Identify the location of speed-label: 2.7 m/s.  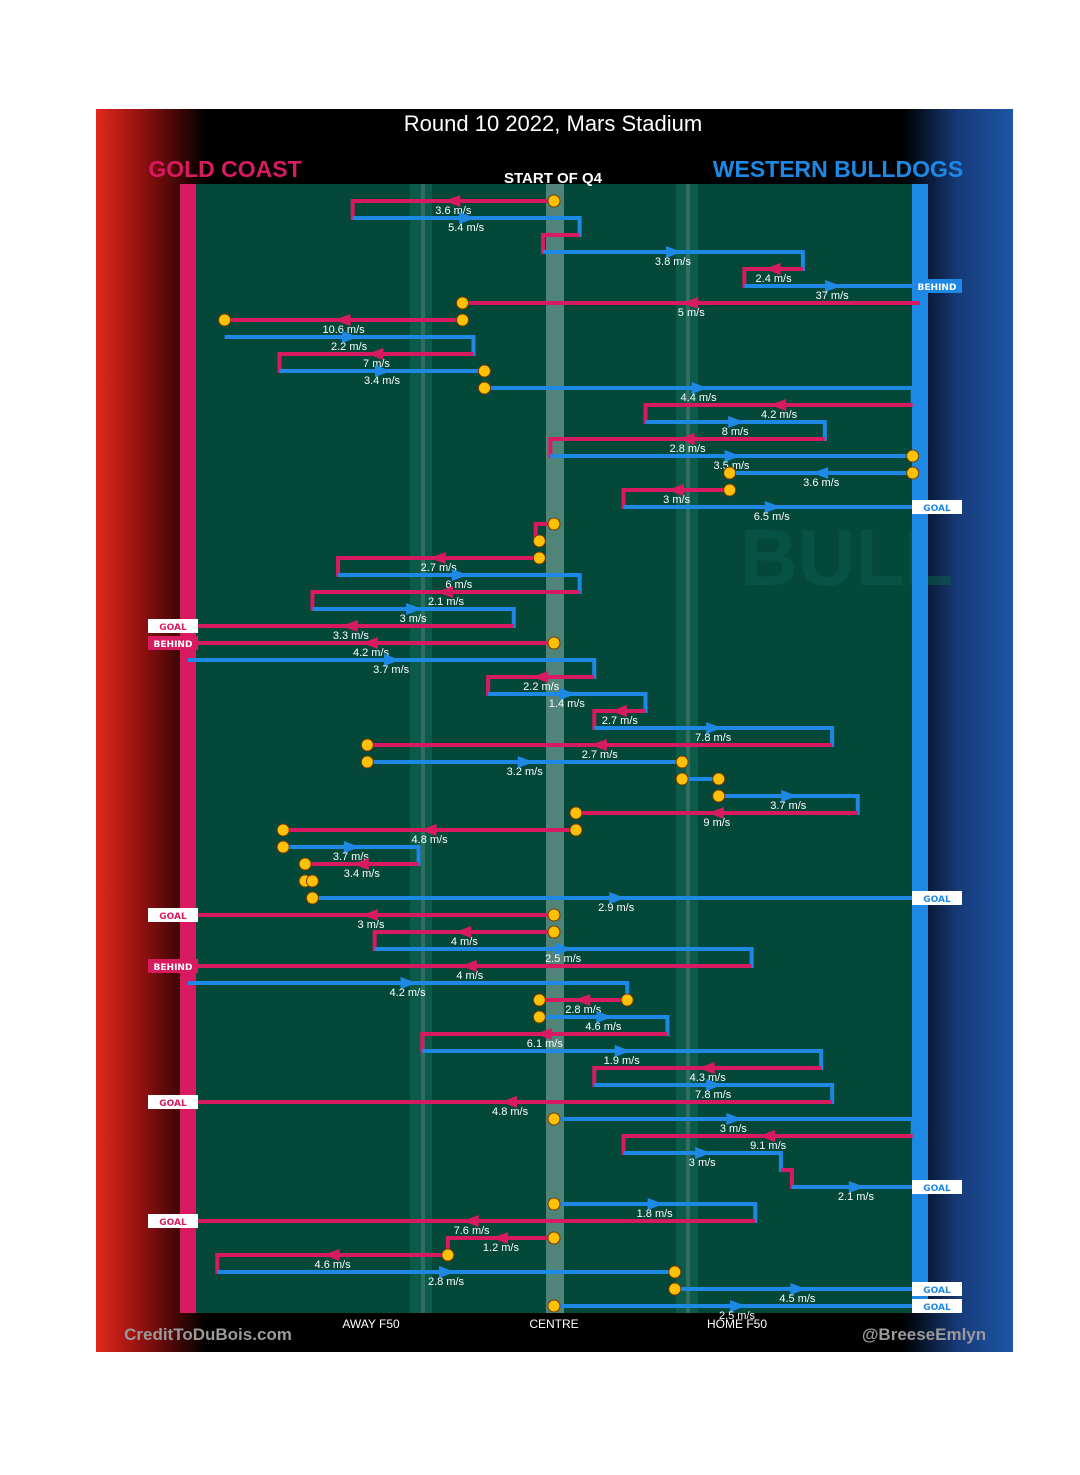
(600, 755).